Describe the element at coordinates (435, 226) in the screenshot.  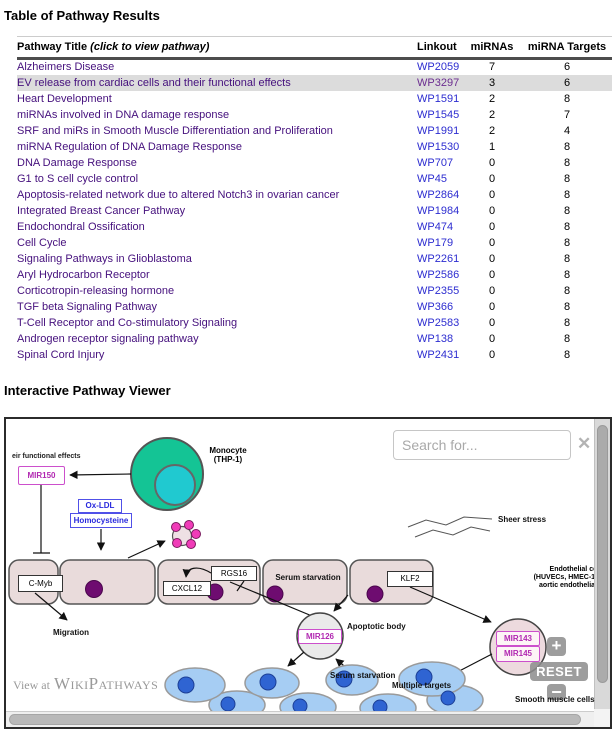
I see `linkout-link: WP474` at that location.